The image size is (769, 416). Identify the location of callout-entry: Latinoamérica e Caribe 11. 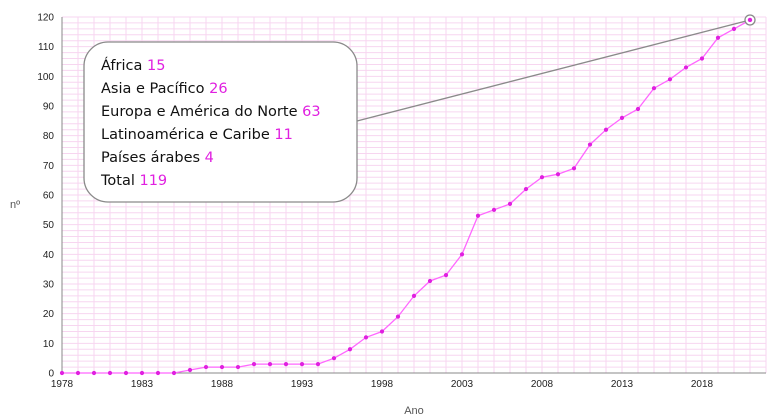
(197, 135).